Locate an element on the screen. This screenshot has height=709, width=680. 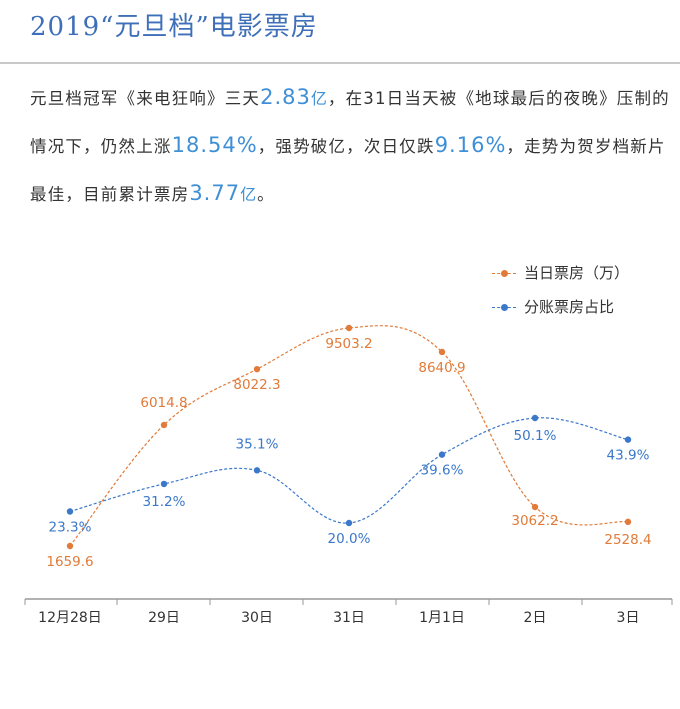
x-tick-label: 12月28日 is located at coordinates (70, 618).